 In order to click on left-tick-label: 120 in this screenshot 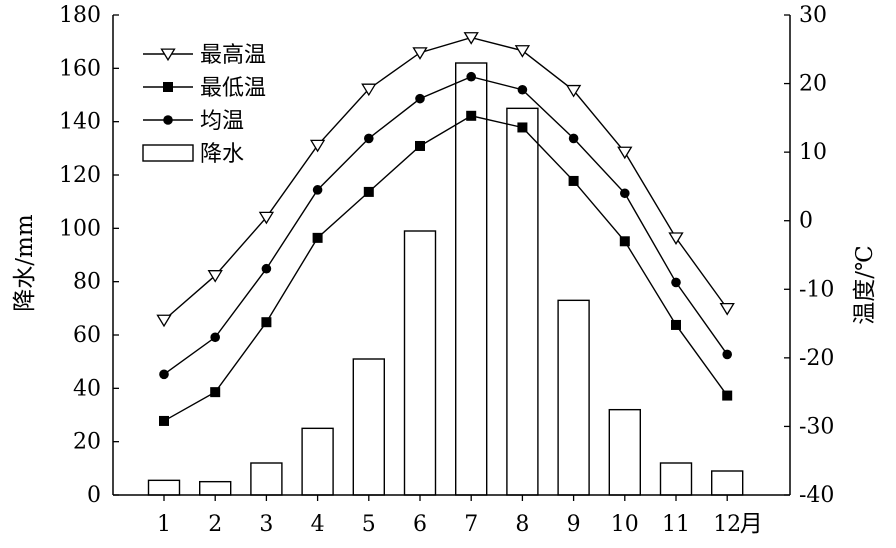, I will do `click(80, 175)`.